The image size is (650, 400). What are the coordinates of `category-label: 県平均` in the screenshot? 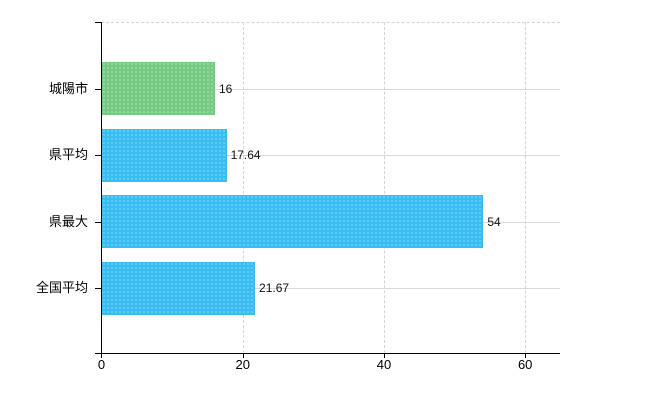 It's located at (68, 154).